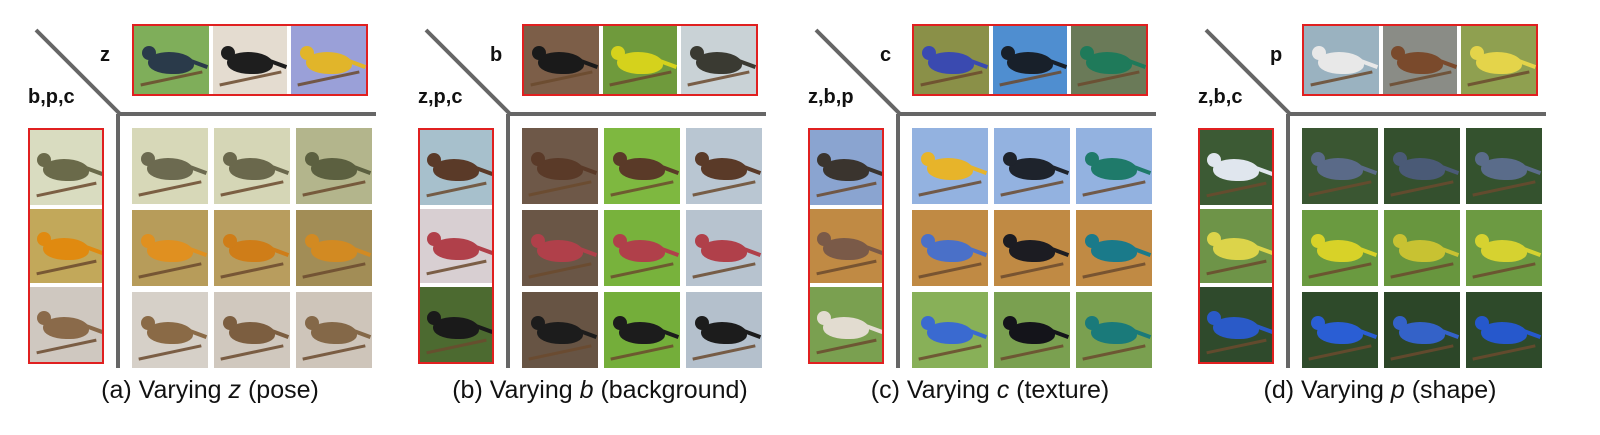  Describe the element at coordinates (440, 97) in the screenshot. I see `left-axis-label: z,p,c` at that location.